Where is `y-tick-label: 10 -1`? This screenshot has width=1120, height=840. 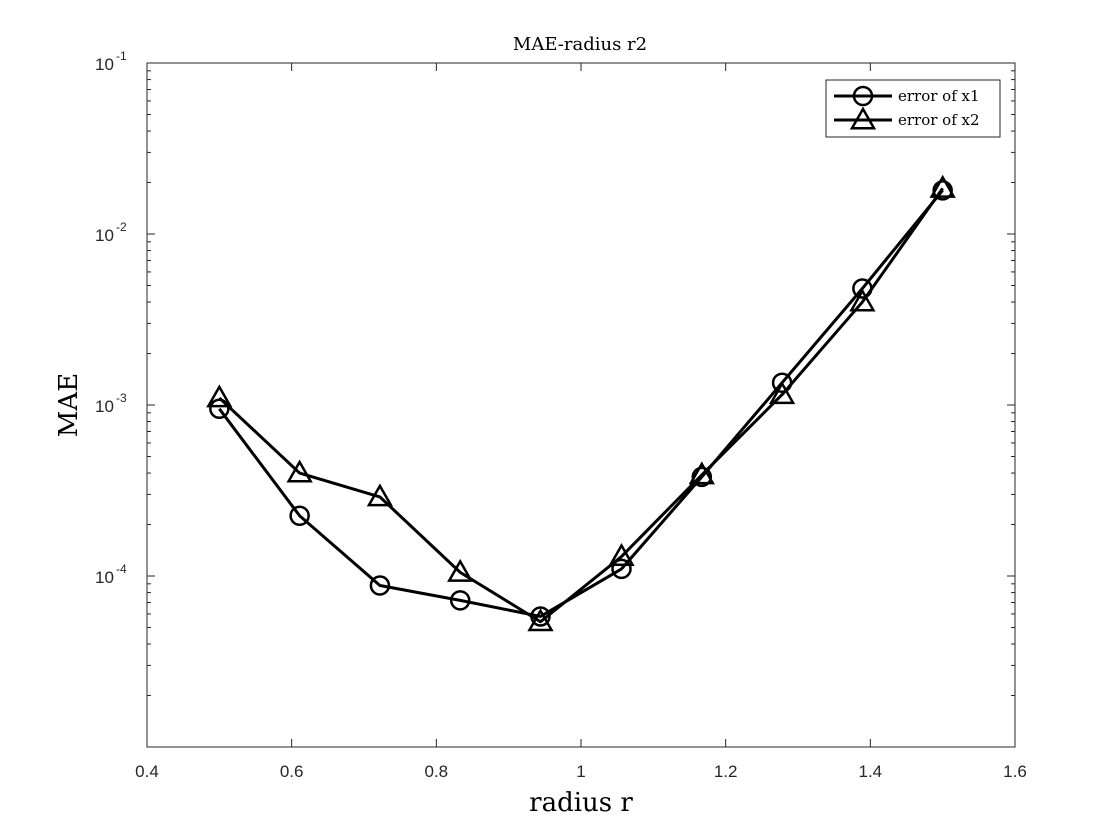
y-tick-label: 10 -1 is located at coordinates (111, 61).